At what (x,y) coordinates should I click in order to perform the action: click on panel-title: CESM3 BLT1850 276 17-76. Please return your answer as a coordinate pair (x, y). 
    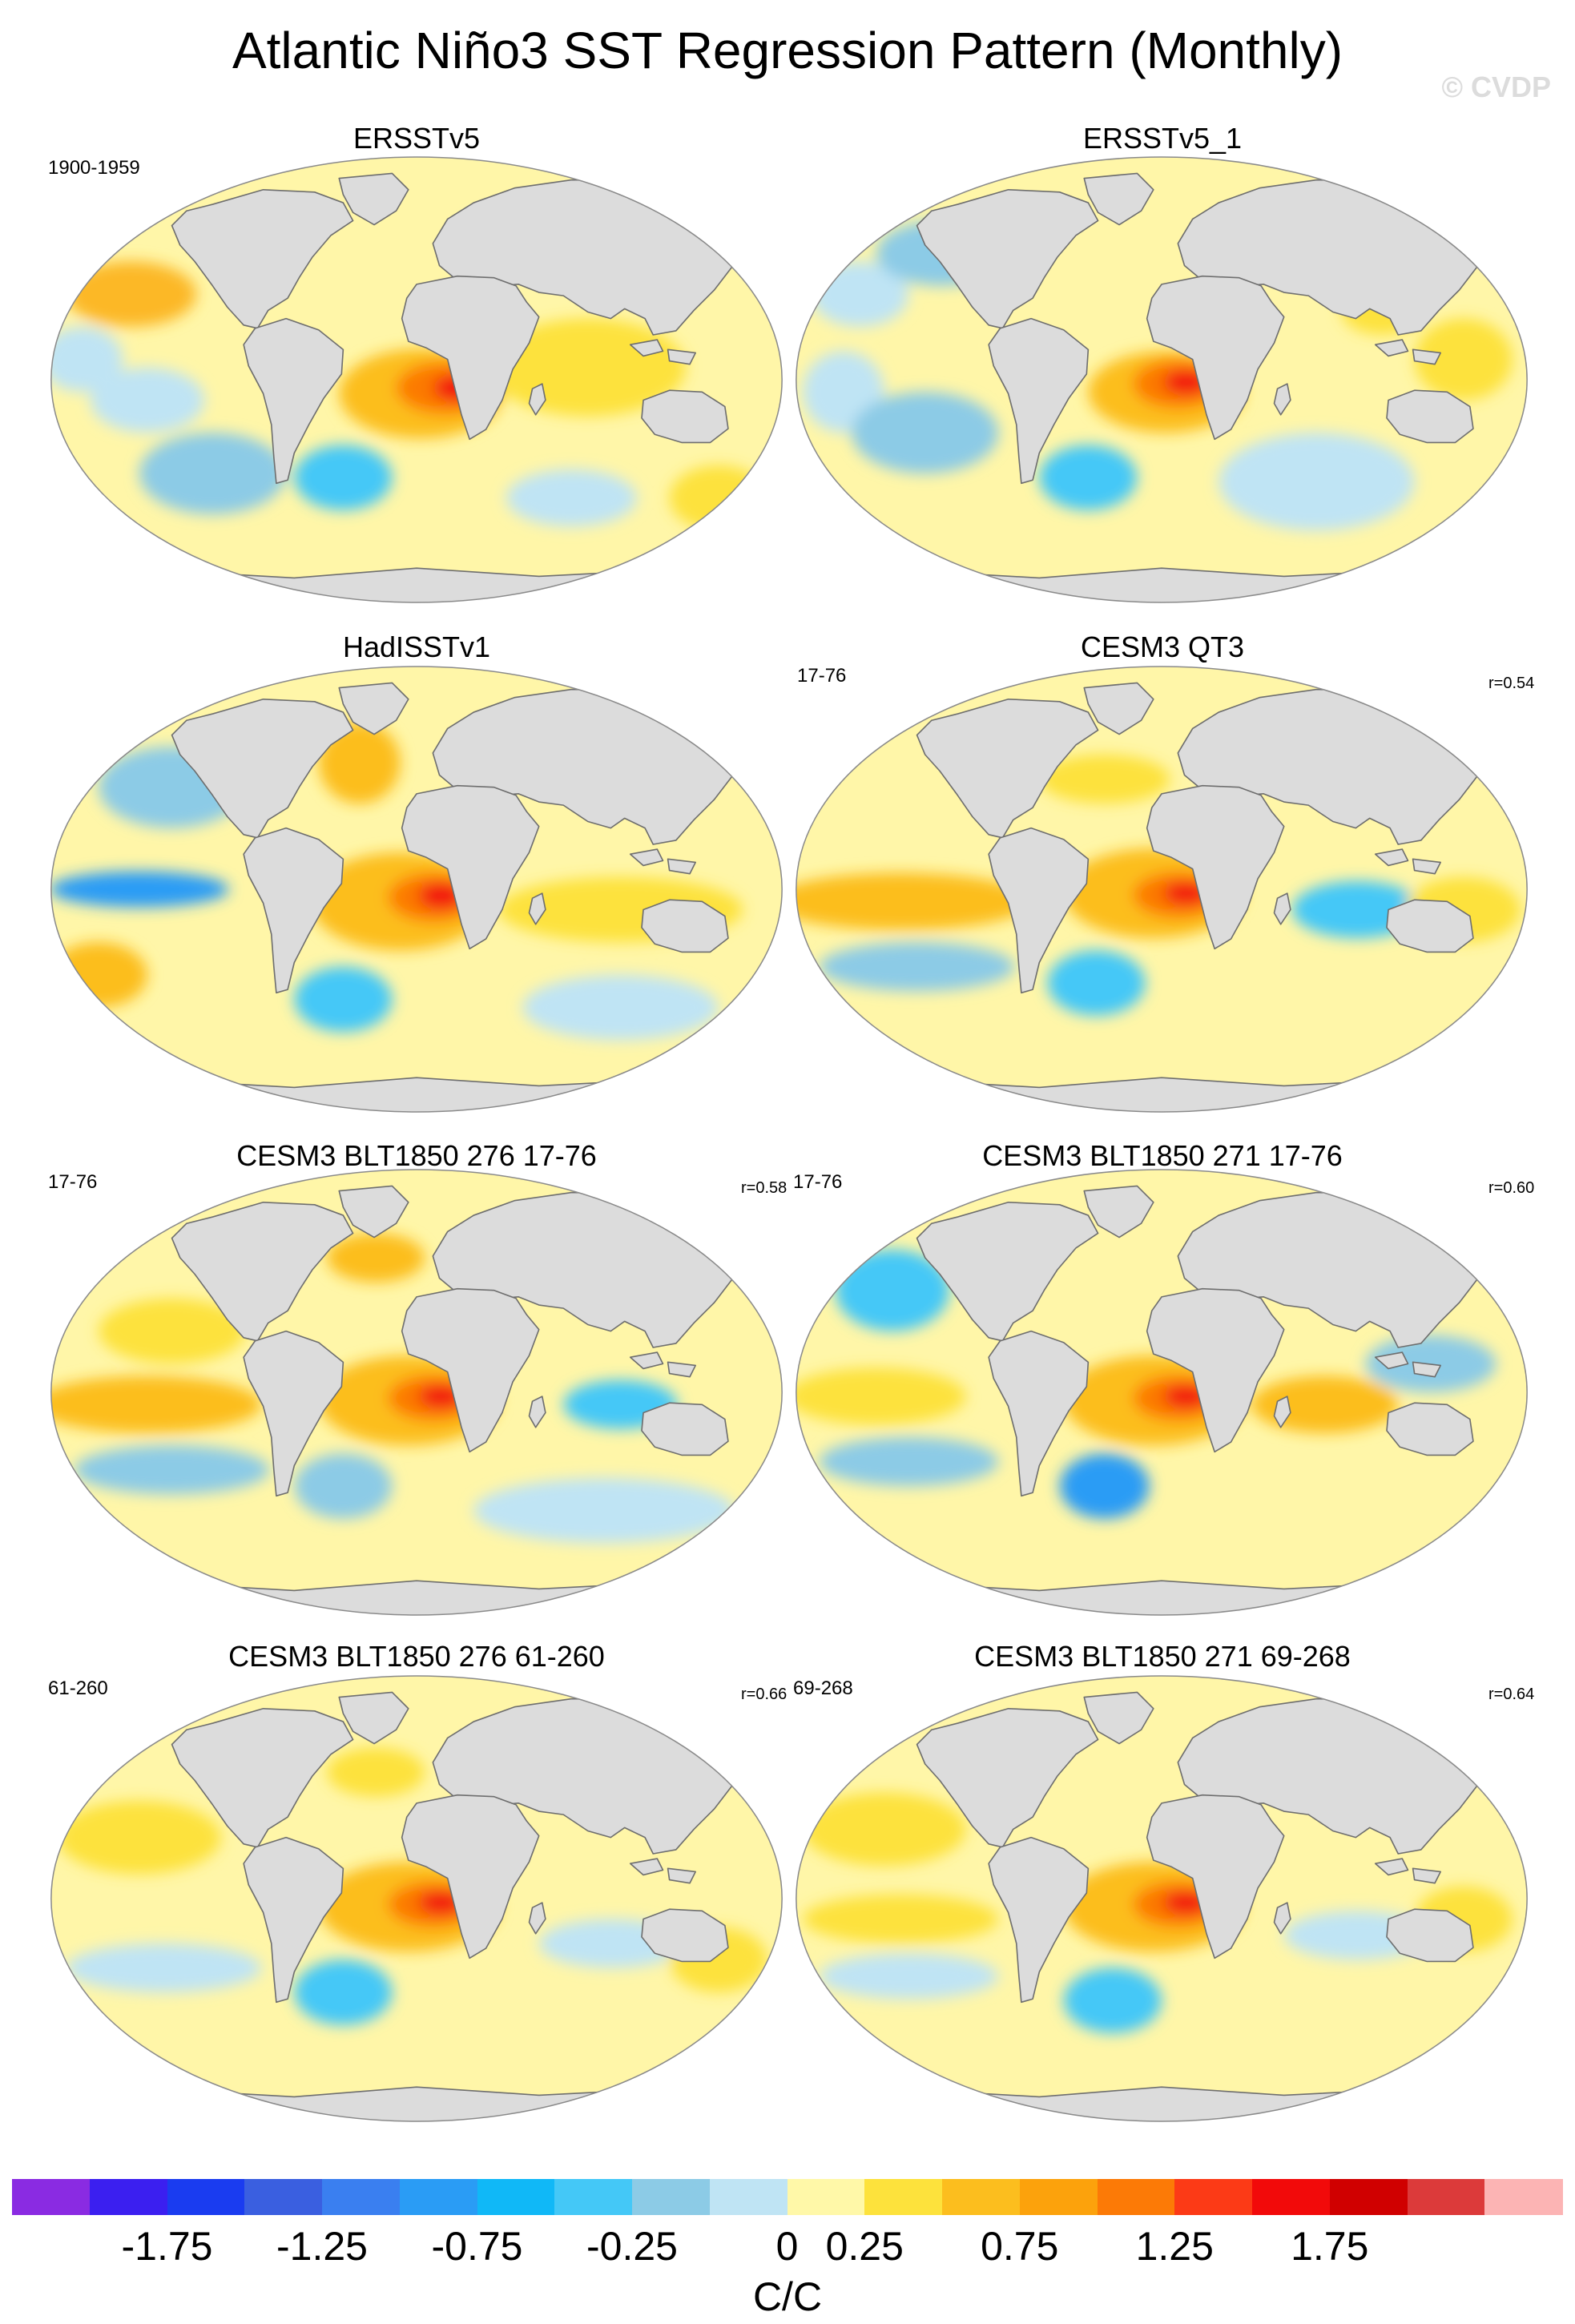
    Looking at the image, I should click on (416, 1155).